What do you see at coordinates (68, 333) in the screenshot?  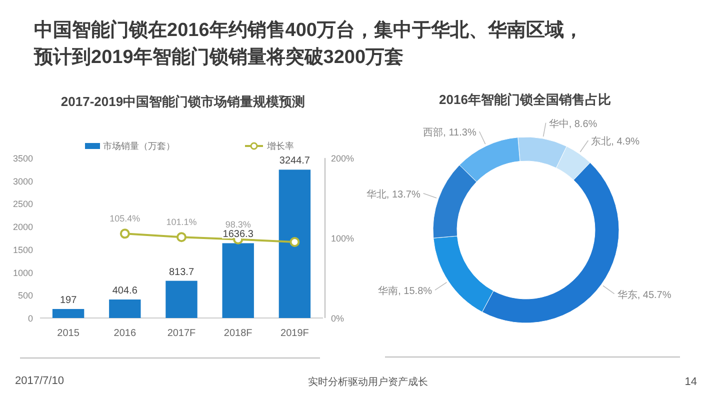 I see `x-tick-label: 2015` at bounding box center [68, 333].